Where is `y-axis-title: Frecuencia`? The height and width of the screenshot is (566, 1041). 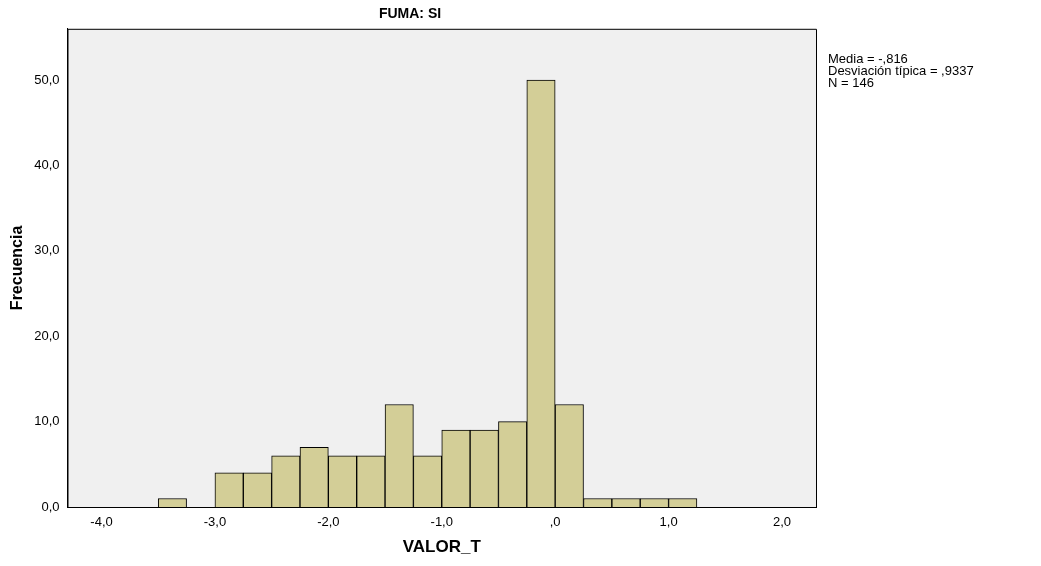
y-axis-title: Frecuencia is located at coordinates (17, 268).